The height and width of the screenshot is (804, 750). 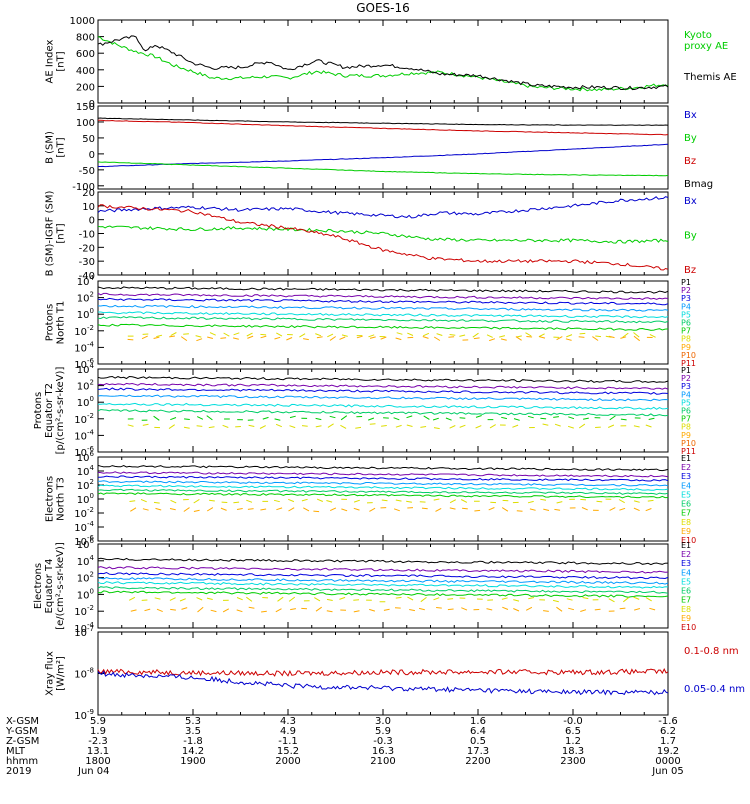 What do you see at coordinates (686, 290) in the screenshot?
I see `legend-entry: P2` at bounding box center [686, 290].